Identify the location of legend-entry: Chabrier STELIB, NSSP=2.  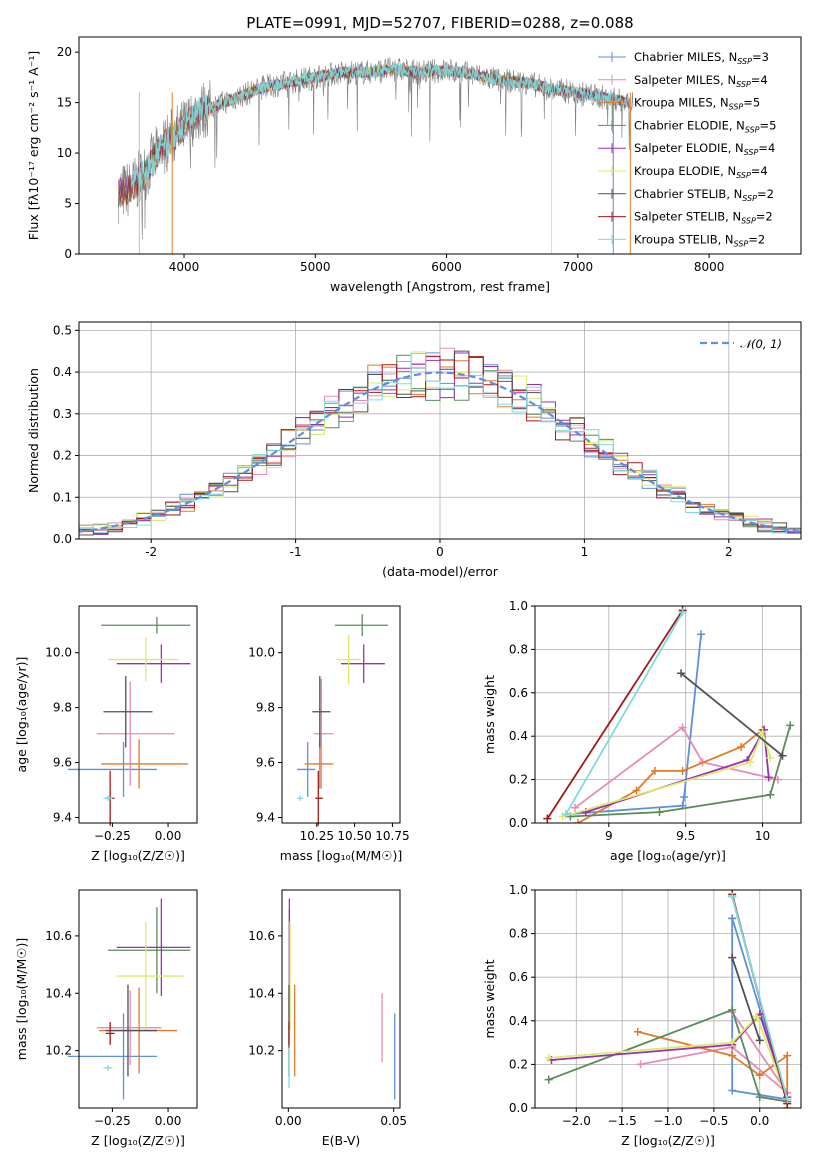
(704, 195).